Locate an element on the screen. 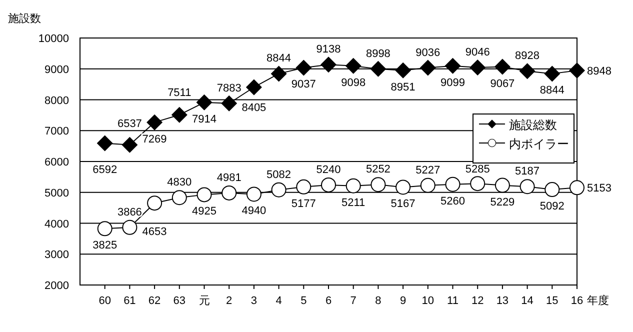 The image size is (633, 332). data-label: 5285 is located at coordinates (477, 170).